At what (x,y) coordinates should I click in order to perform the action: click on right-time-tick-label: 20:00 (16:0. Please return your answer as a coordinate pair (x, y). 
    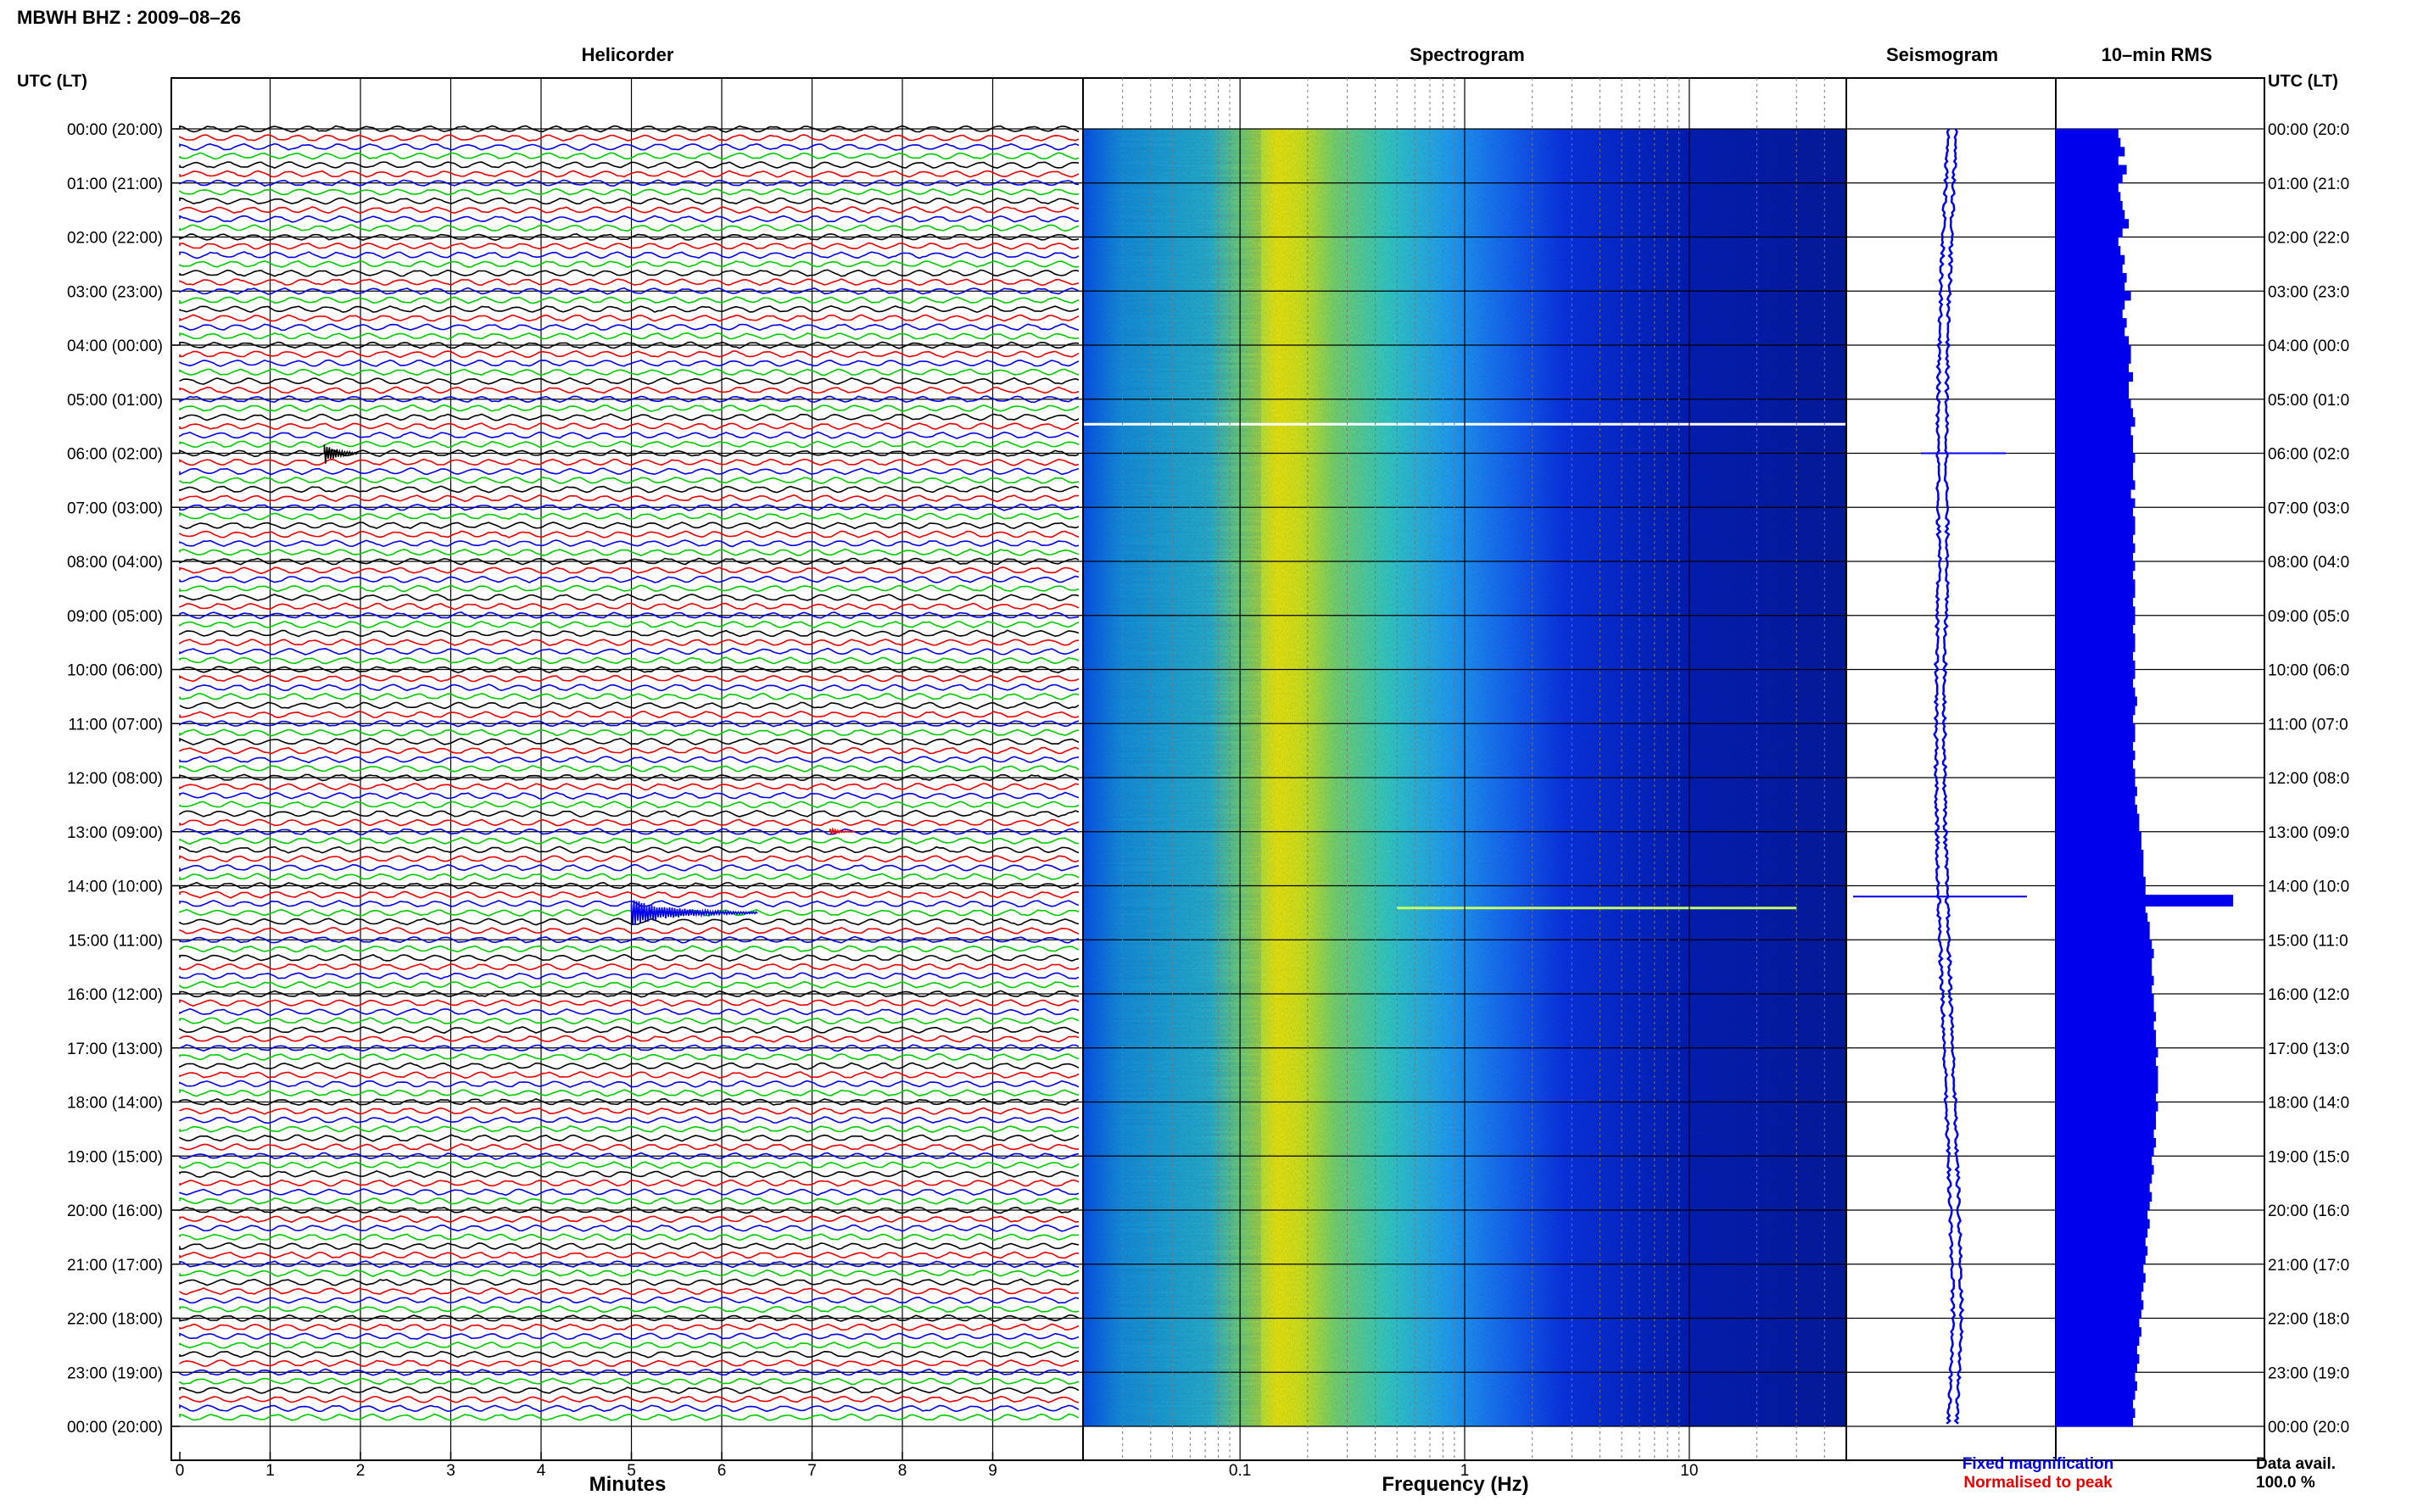
    Looking at the image, I should click on (2308, 1211).